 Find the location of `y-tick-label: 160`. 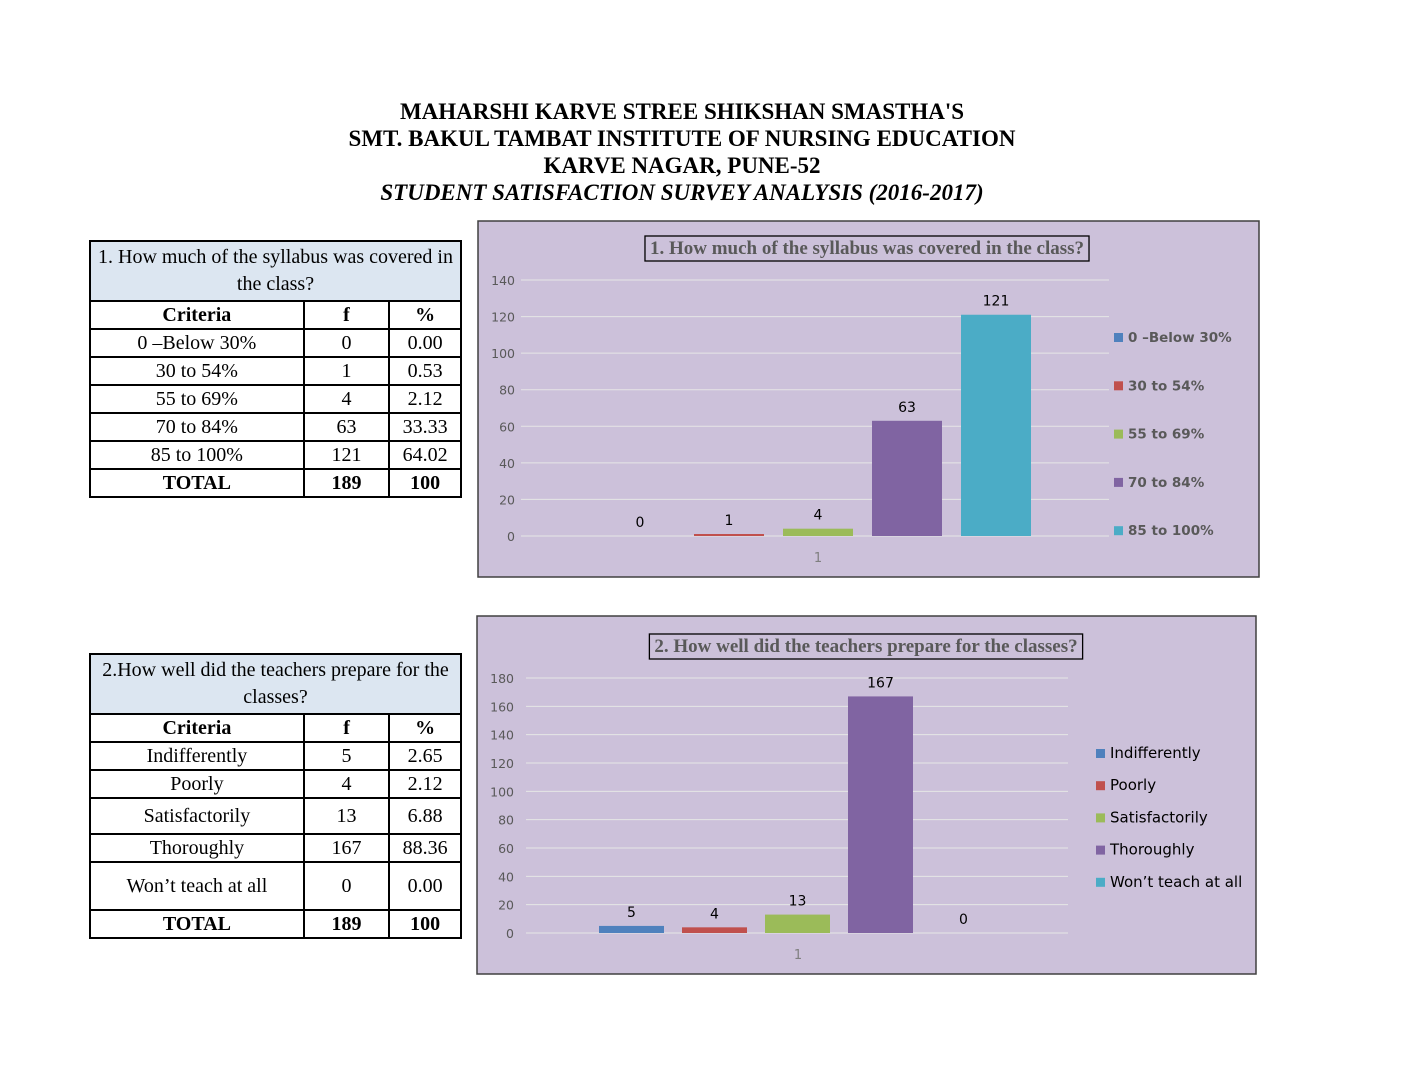

y-tick-label: 160 is located at coordinates (502, 706).